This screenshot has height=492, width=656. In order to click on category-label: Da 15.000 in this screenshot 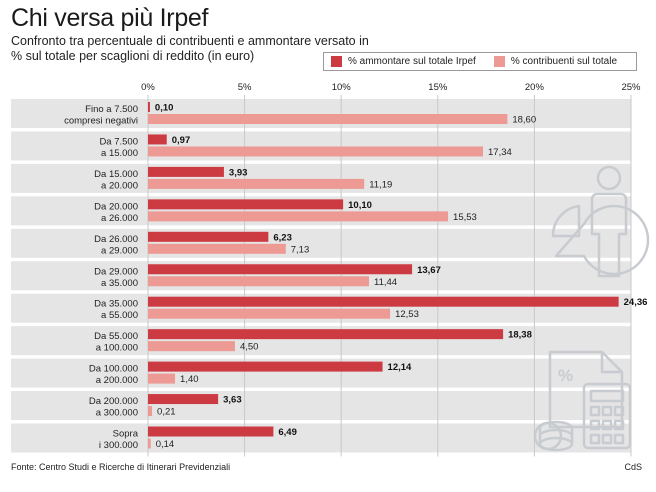, I will do `click(116, 174)`.